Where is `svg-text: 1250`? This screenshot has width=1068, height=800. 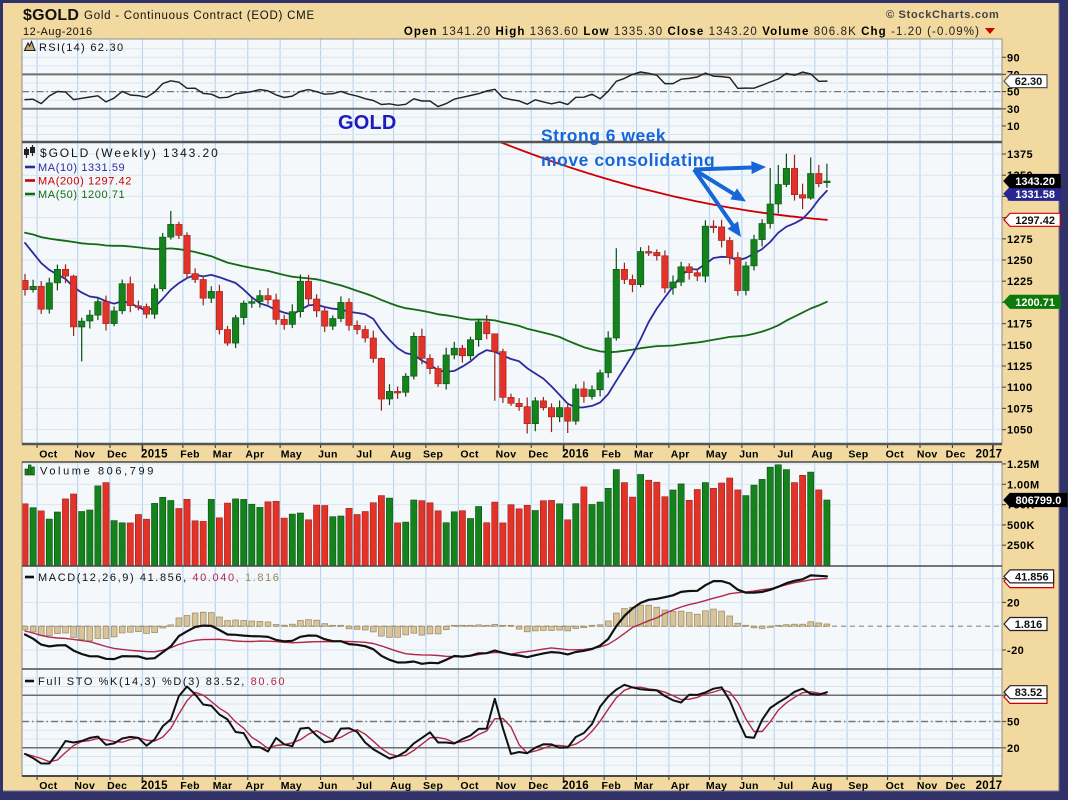 svg-text: 1250 is located at coordinates (1020, 261).